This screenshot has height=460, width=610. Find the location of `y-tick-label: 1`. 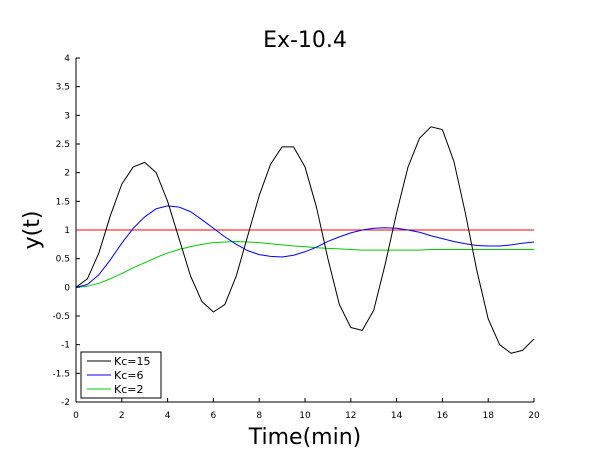

y-tick-label: 1 is located at coordinates (67, 231).